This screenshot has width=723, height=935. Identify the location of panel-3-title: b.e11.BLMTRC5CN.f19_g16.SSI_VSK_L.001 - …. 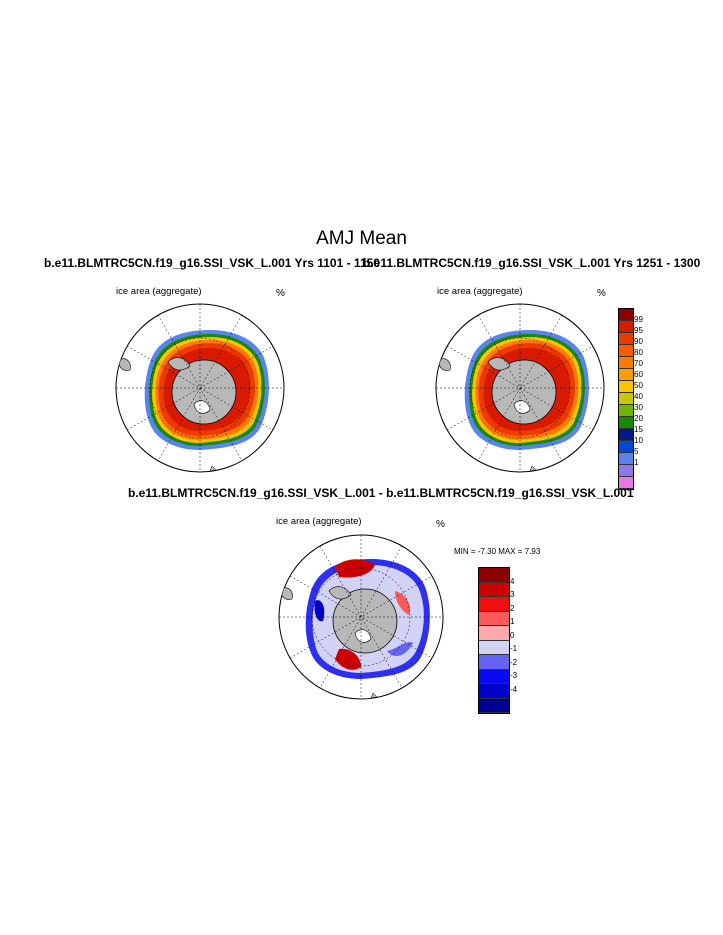
(381, 493).